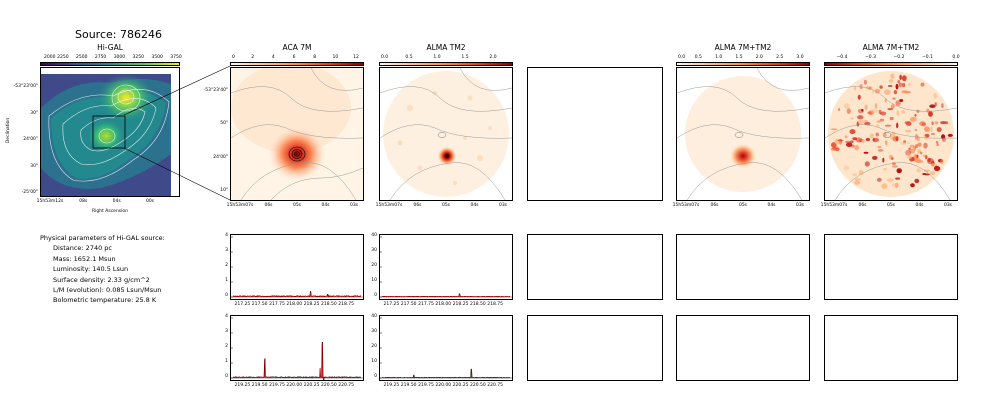 This screenshot has height=405, width=1000. What do you see at coordinates (739, 57) in the screenshot?
I see `colorbar-tick-label: 1.5` at bounding box center [739, 57].